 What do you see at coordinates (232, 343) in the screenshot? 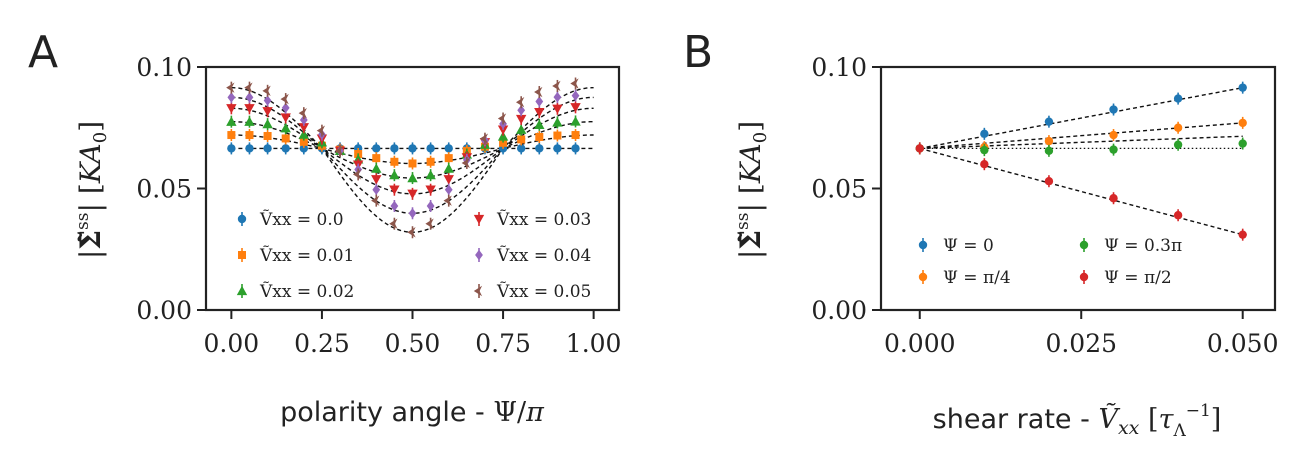
I see `x-tick-label: 0.00` at bounding box center [232, 343].